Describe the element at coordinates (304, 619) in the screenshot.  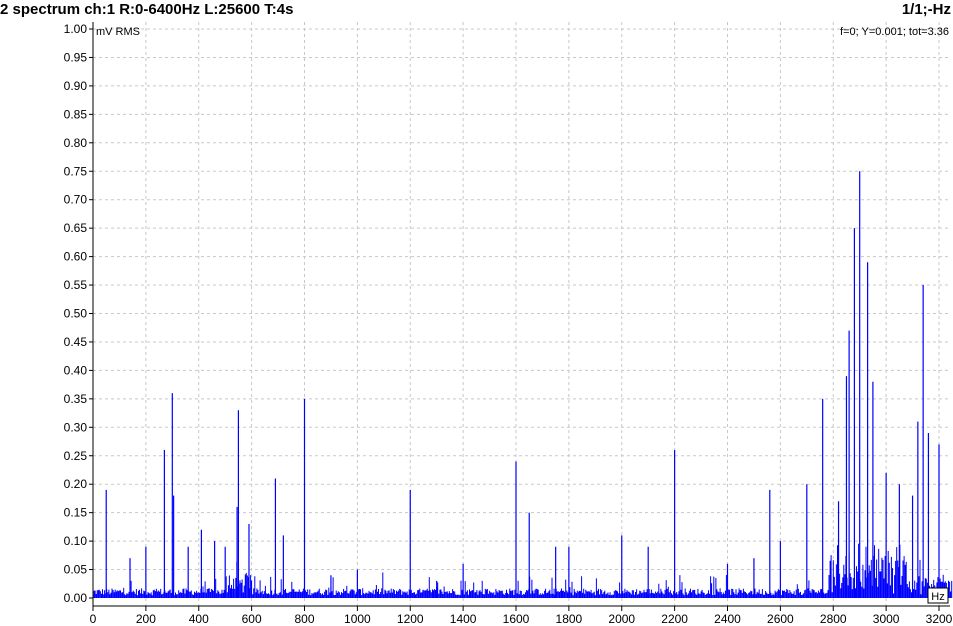
I see `x-tick-label: 800` at that location.